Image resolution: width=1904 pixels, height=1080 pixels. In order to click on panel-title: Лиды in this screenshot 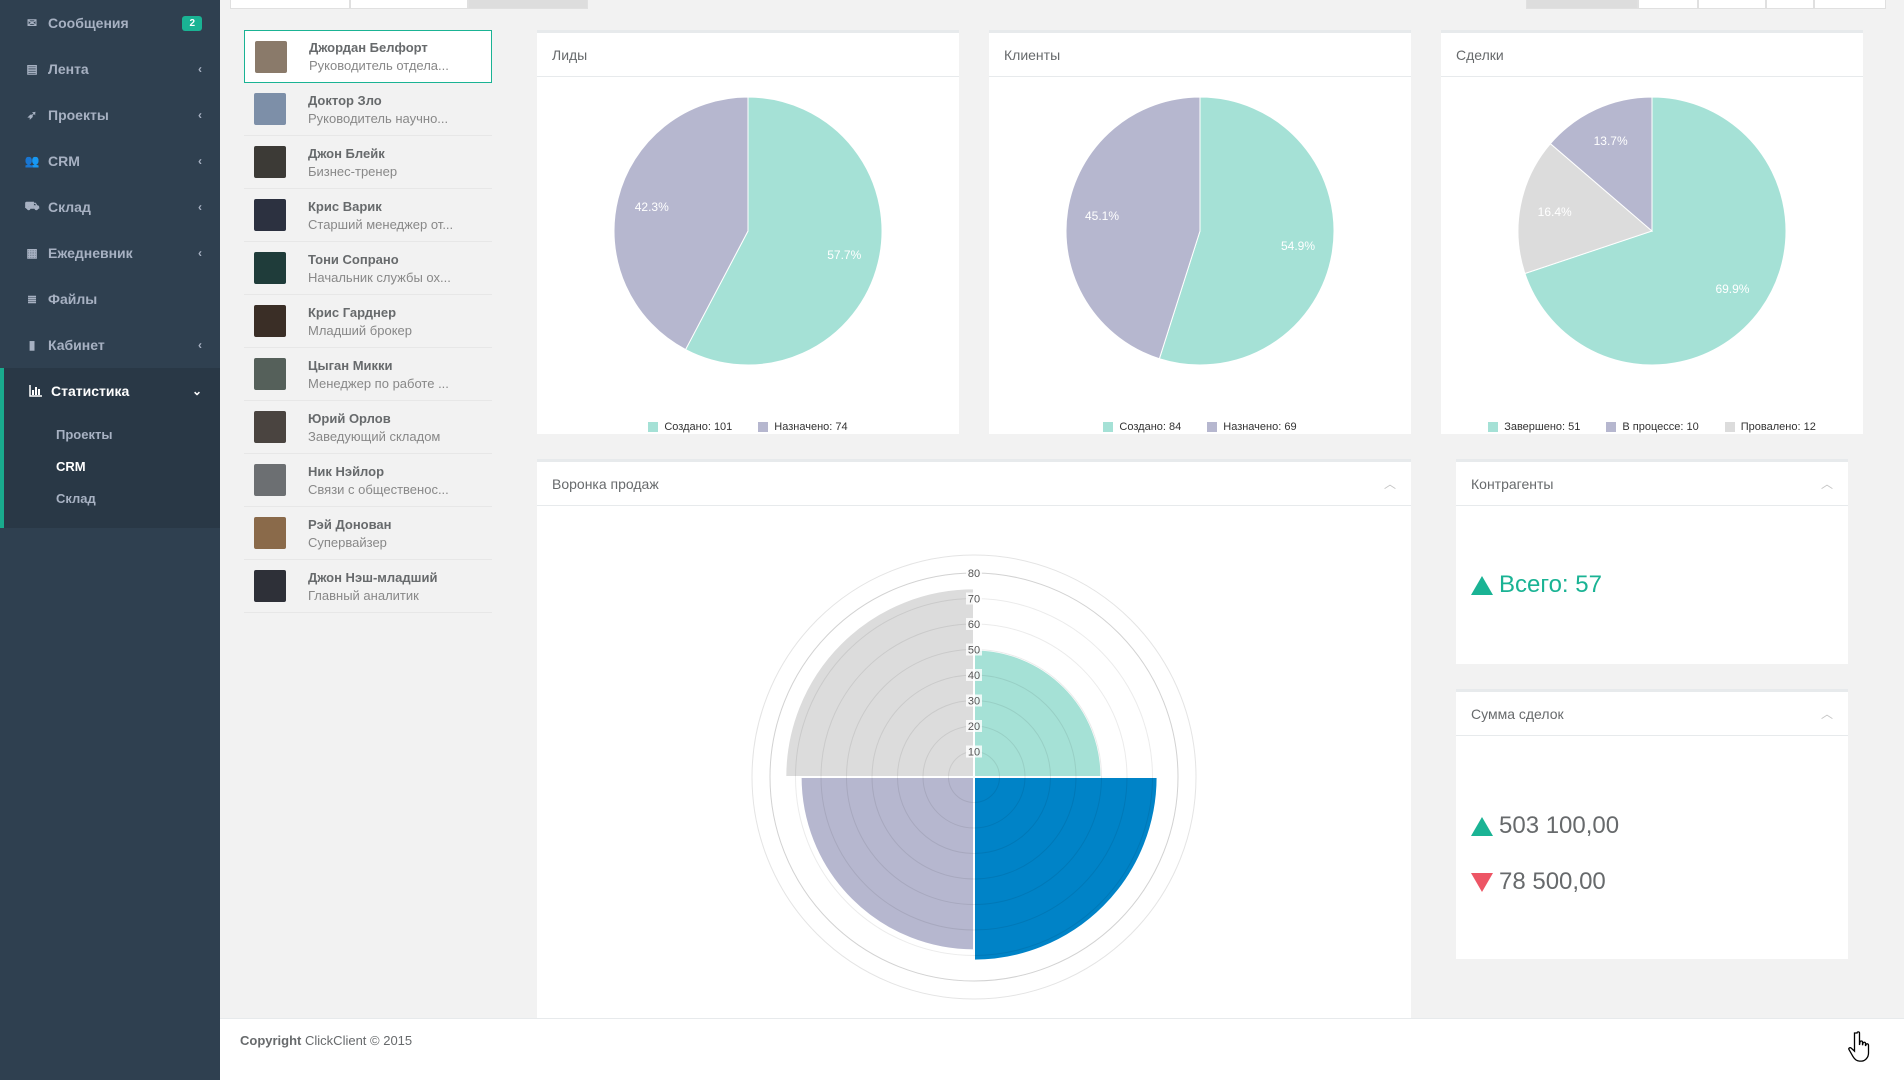, I will do `click(570, 54)`.